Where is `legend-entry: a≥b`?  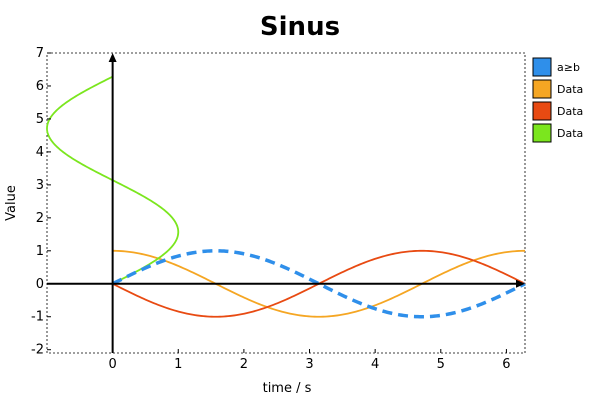 legend-entry: a≥b is located at coordinates (556, 67).